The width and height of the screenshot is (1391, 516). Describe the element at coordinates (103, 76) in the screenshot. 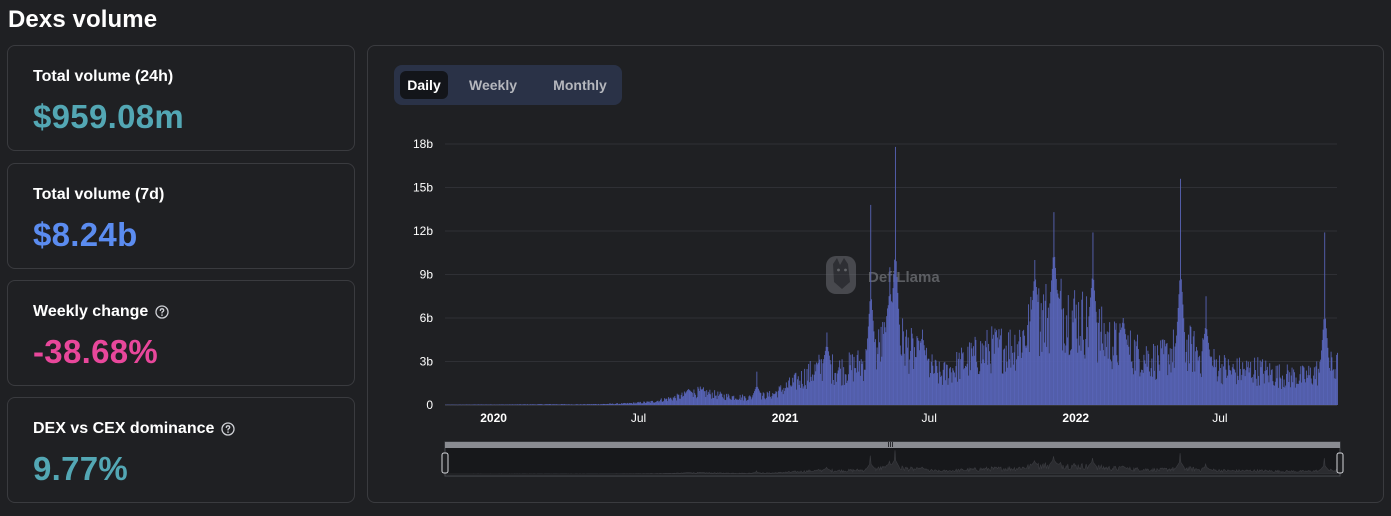

I see `stat-label-text: Total volume (24h)` at that location.